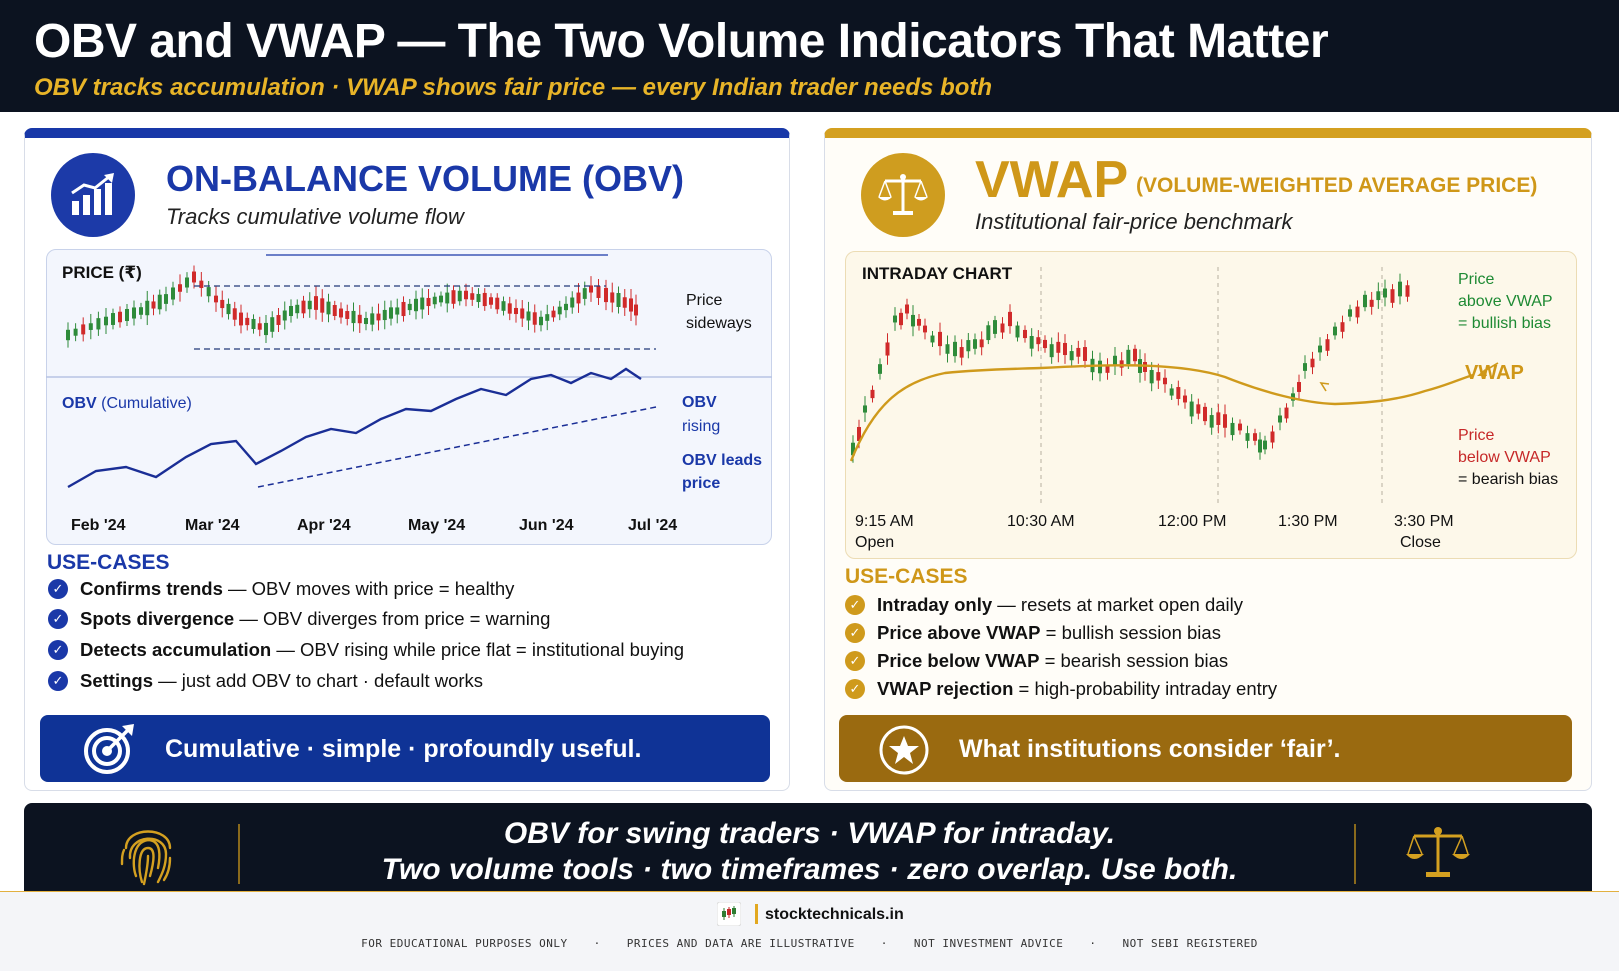  Describe the element at coordinates (884, 521) in the screenshot. I see `time-tick: 9:15 AM` at that location.